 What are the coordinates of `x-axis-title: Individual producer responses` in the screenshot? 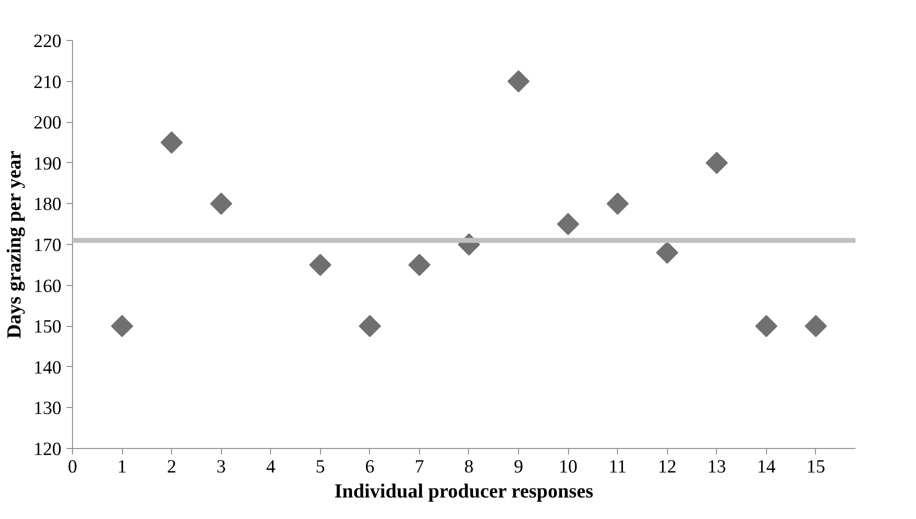 It's located at (464, 491).